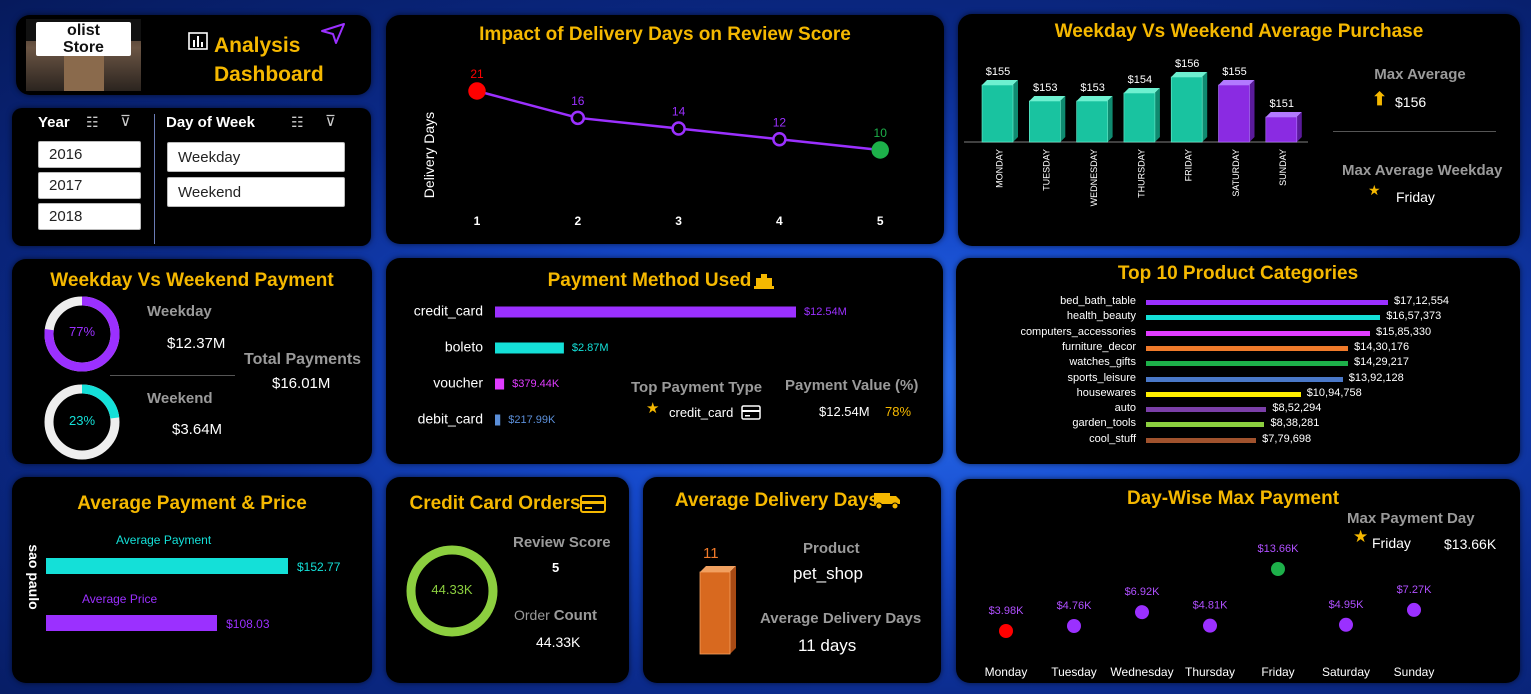  Describe the element at coordinates (1287, 438) in the screenshot. I see `bar-value-label: $7,79,698` at that location.